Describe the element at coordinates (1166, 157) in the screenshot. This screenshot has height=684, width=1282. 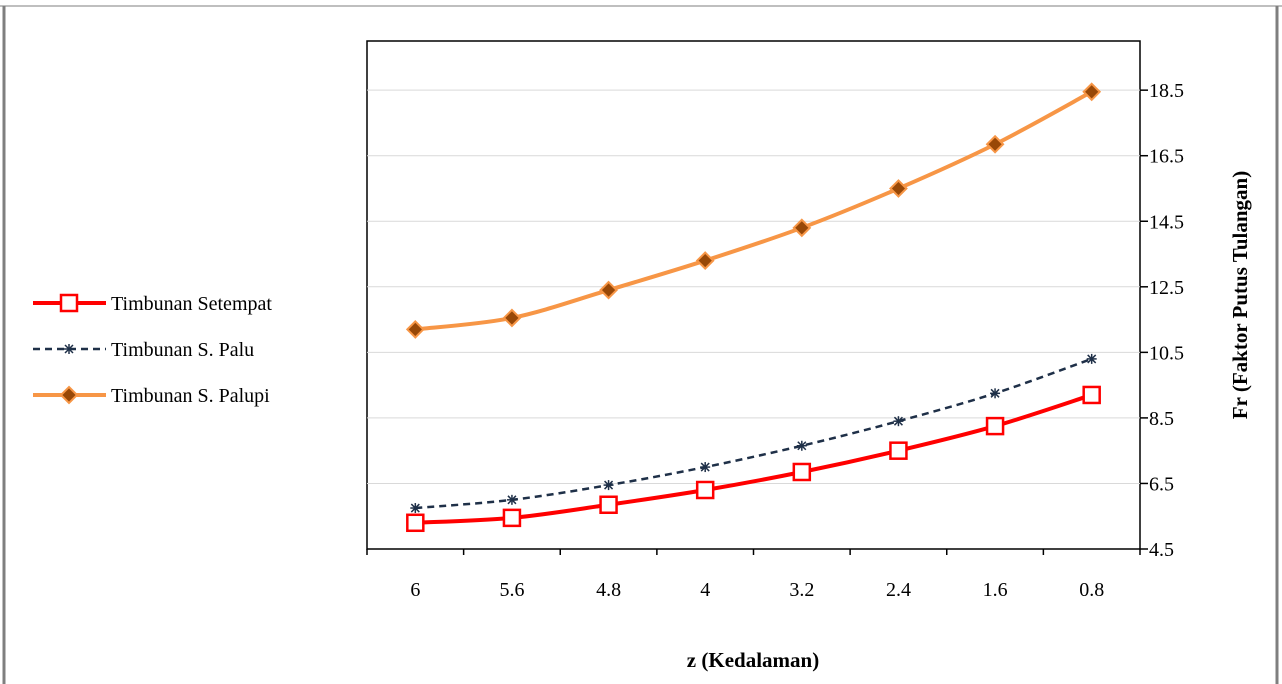
I see `y-tick-label: 16.5` at that location.